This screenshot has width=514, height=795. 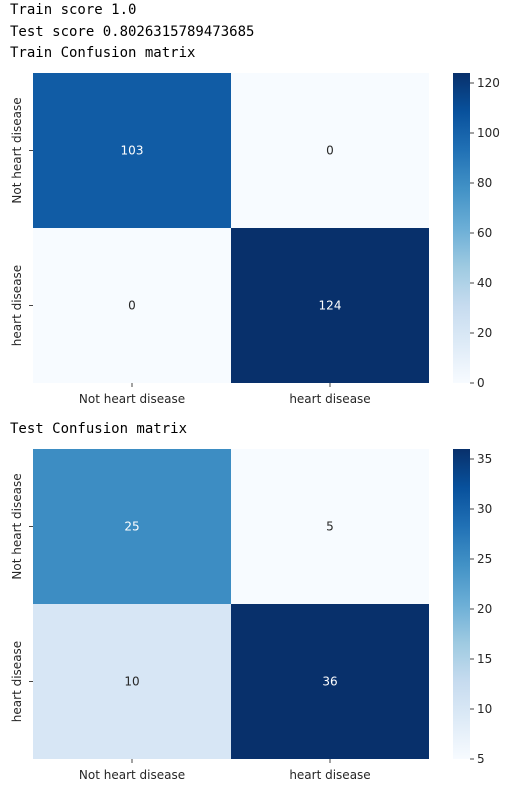 I want to click on test-cell-r1-c1, so click(x=330, y=681).